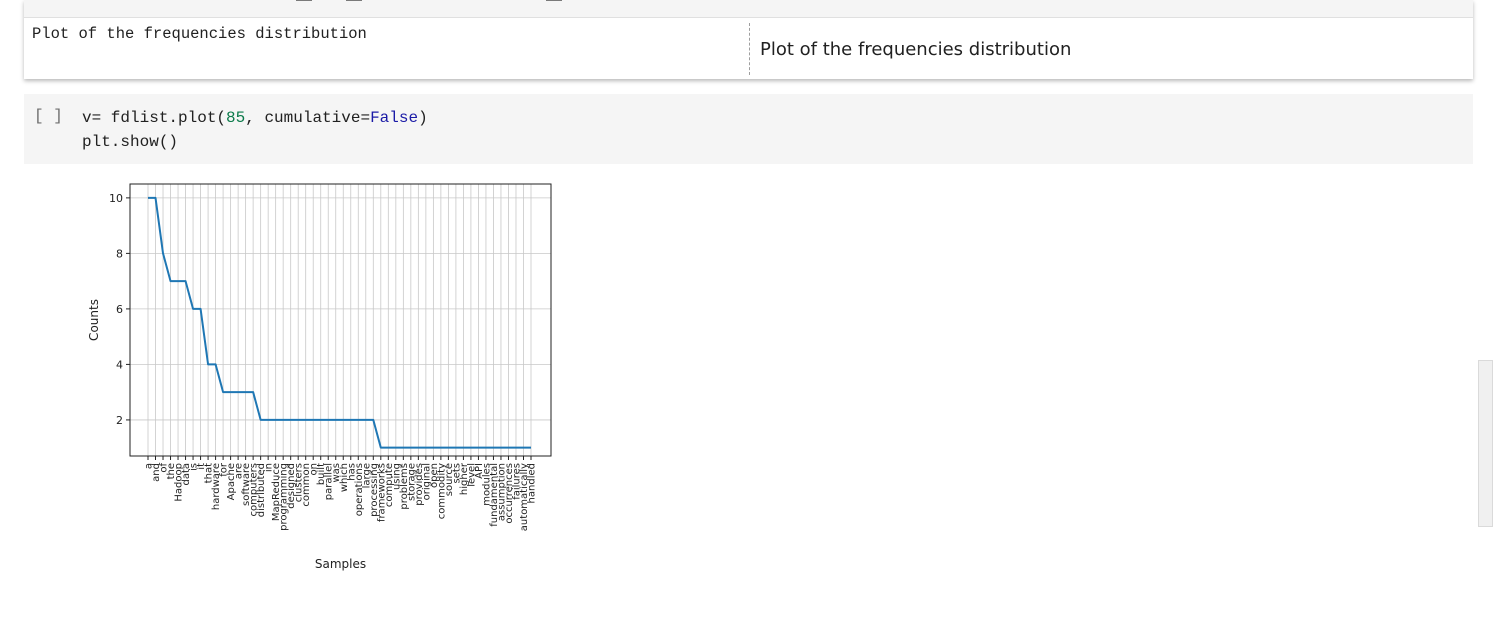 This screenshot has height=643, width=1493. What do you see at coordinates (201, 466) in the screenshot?
I see `x-tick-label: it` at bounding box center [201, 466].